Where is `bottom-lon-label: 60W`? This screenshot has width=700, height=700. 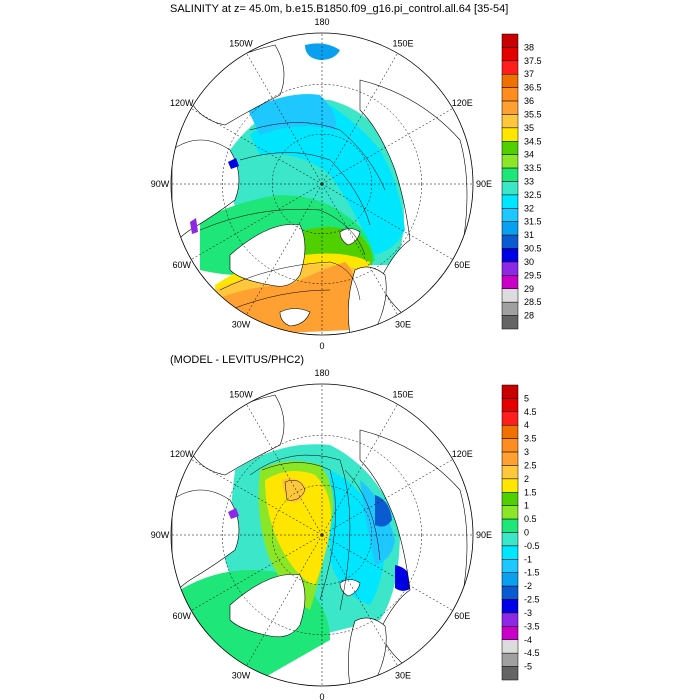 bottom-lon-label: 60W is located at coordinates (181, 616).